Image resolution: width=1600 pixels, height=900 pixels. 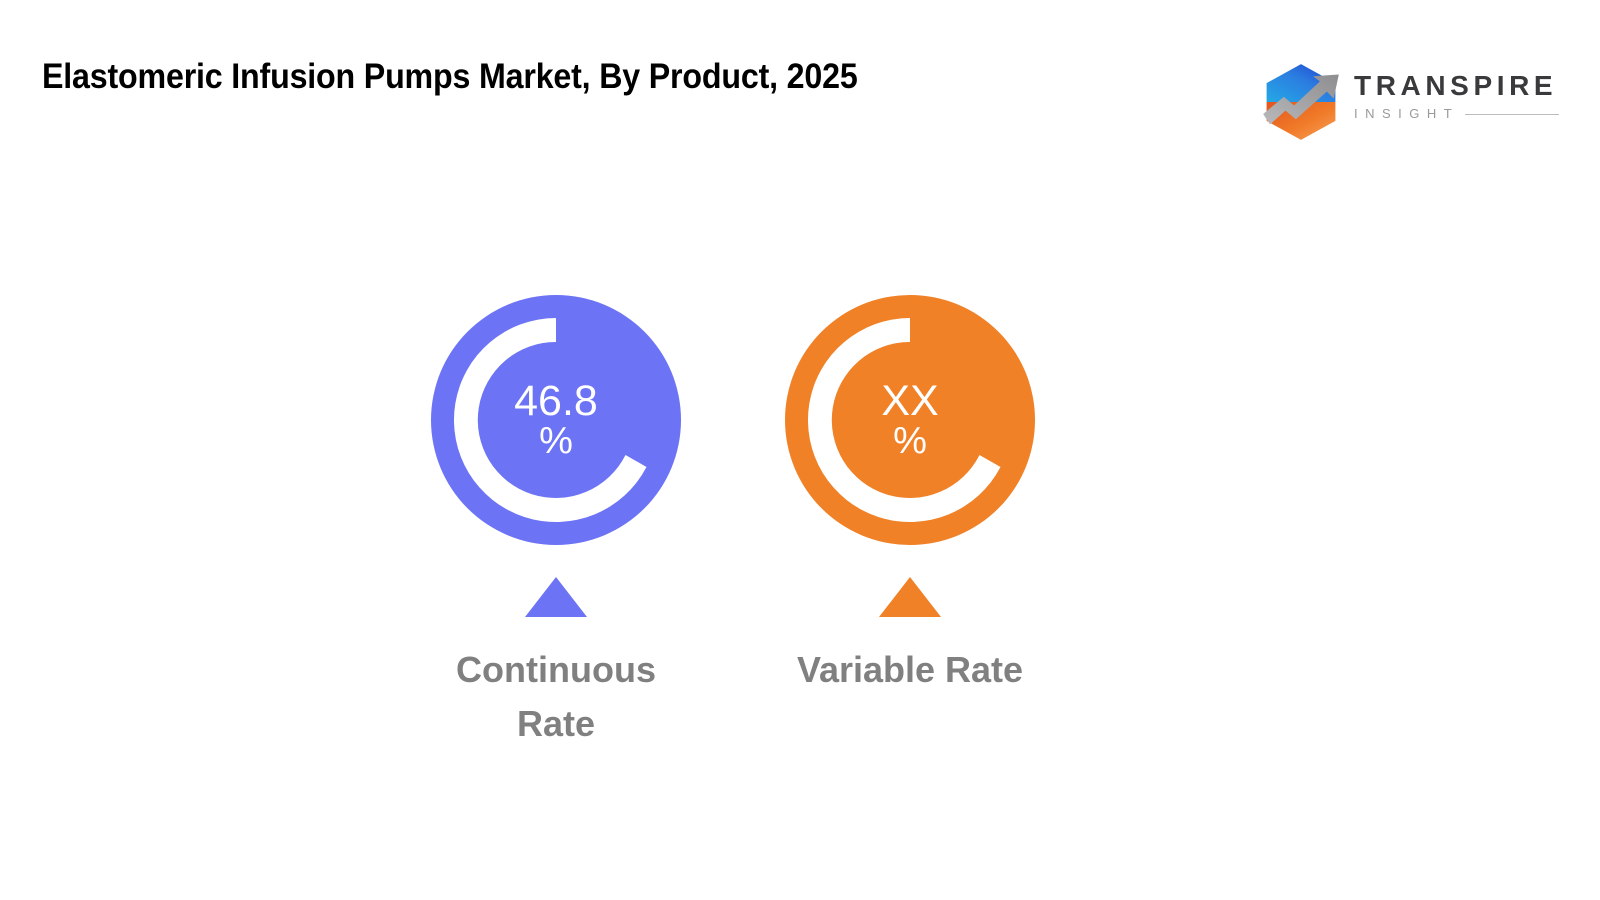 I want to click on donut-gauge-continuous-rate: 46.8 %, so click(x=556, y=420).